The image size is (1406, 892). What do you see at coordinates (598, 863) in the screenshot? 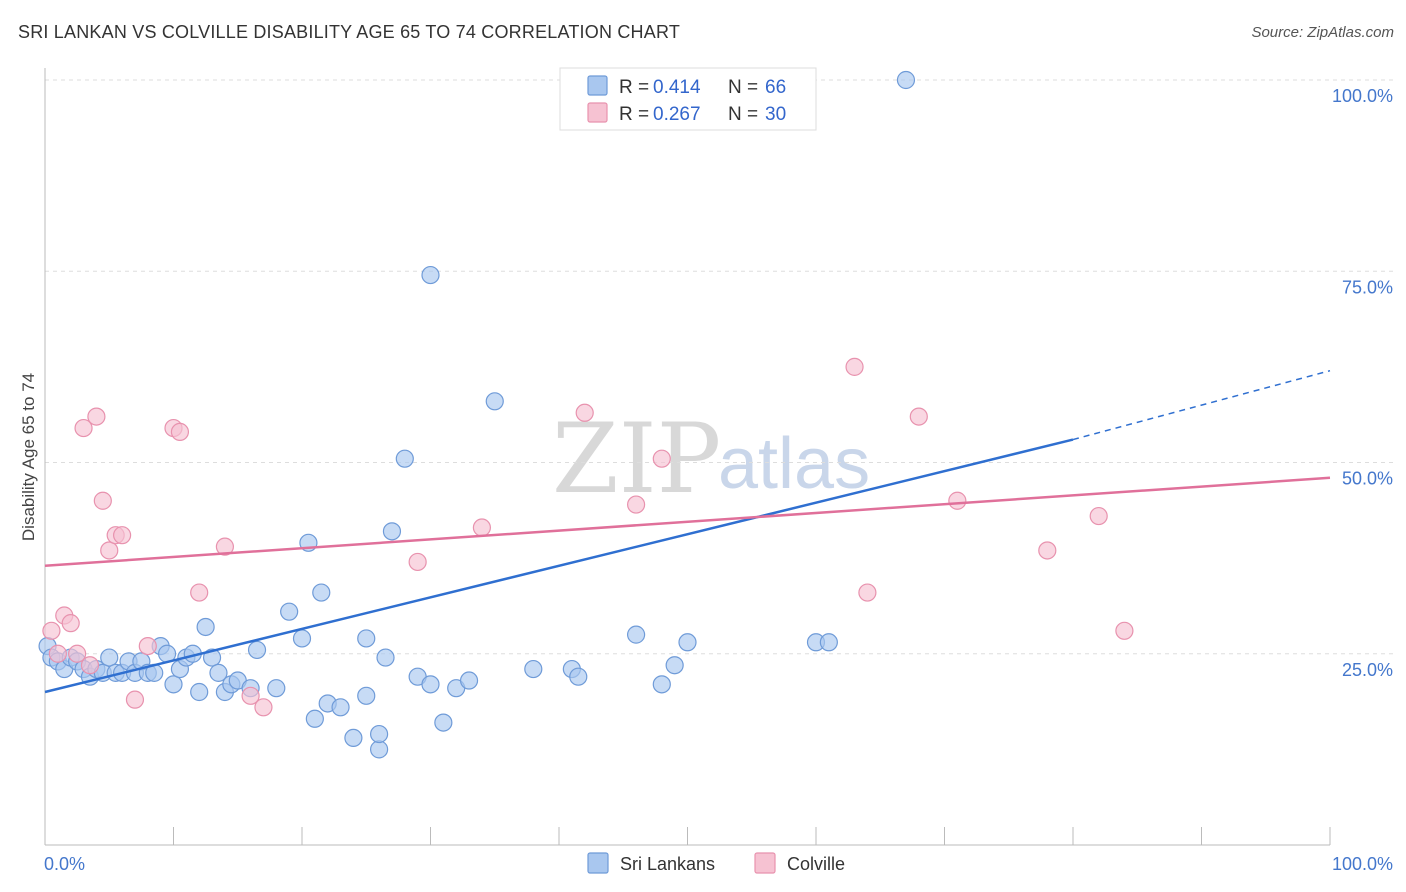
I see `bottom-legend-swatch-sri-lankans` at bounding box center [598, 863].